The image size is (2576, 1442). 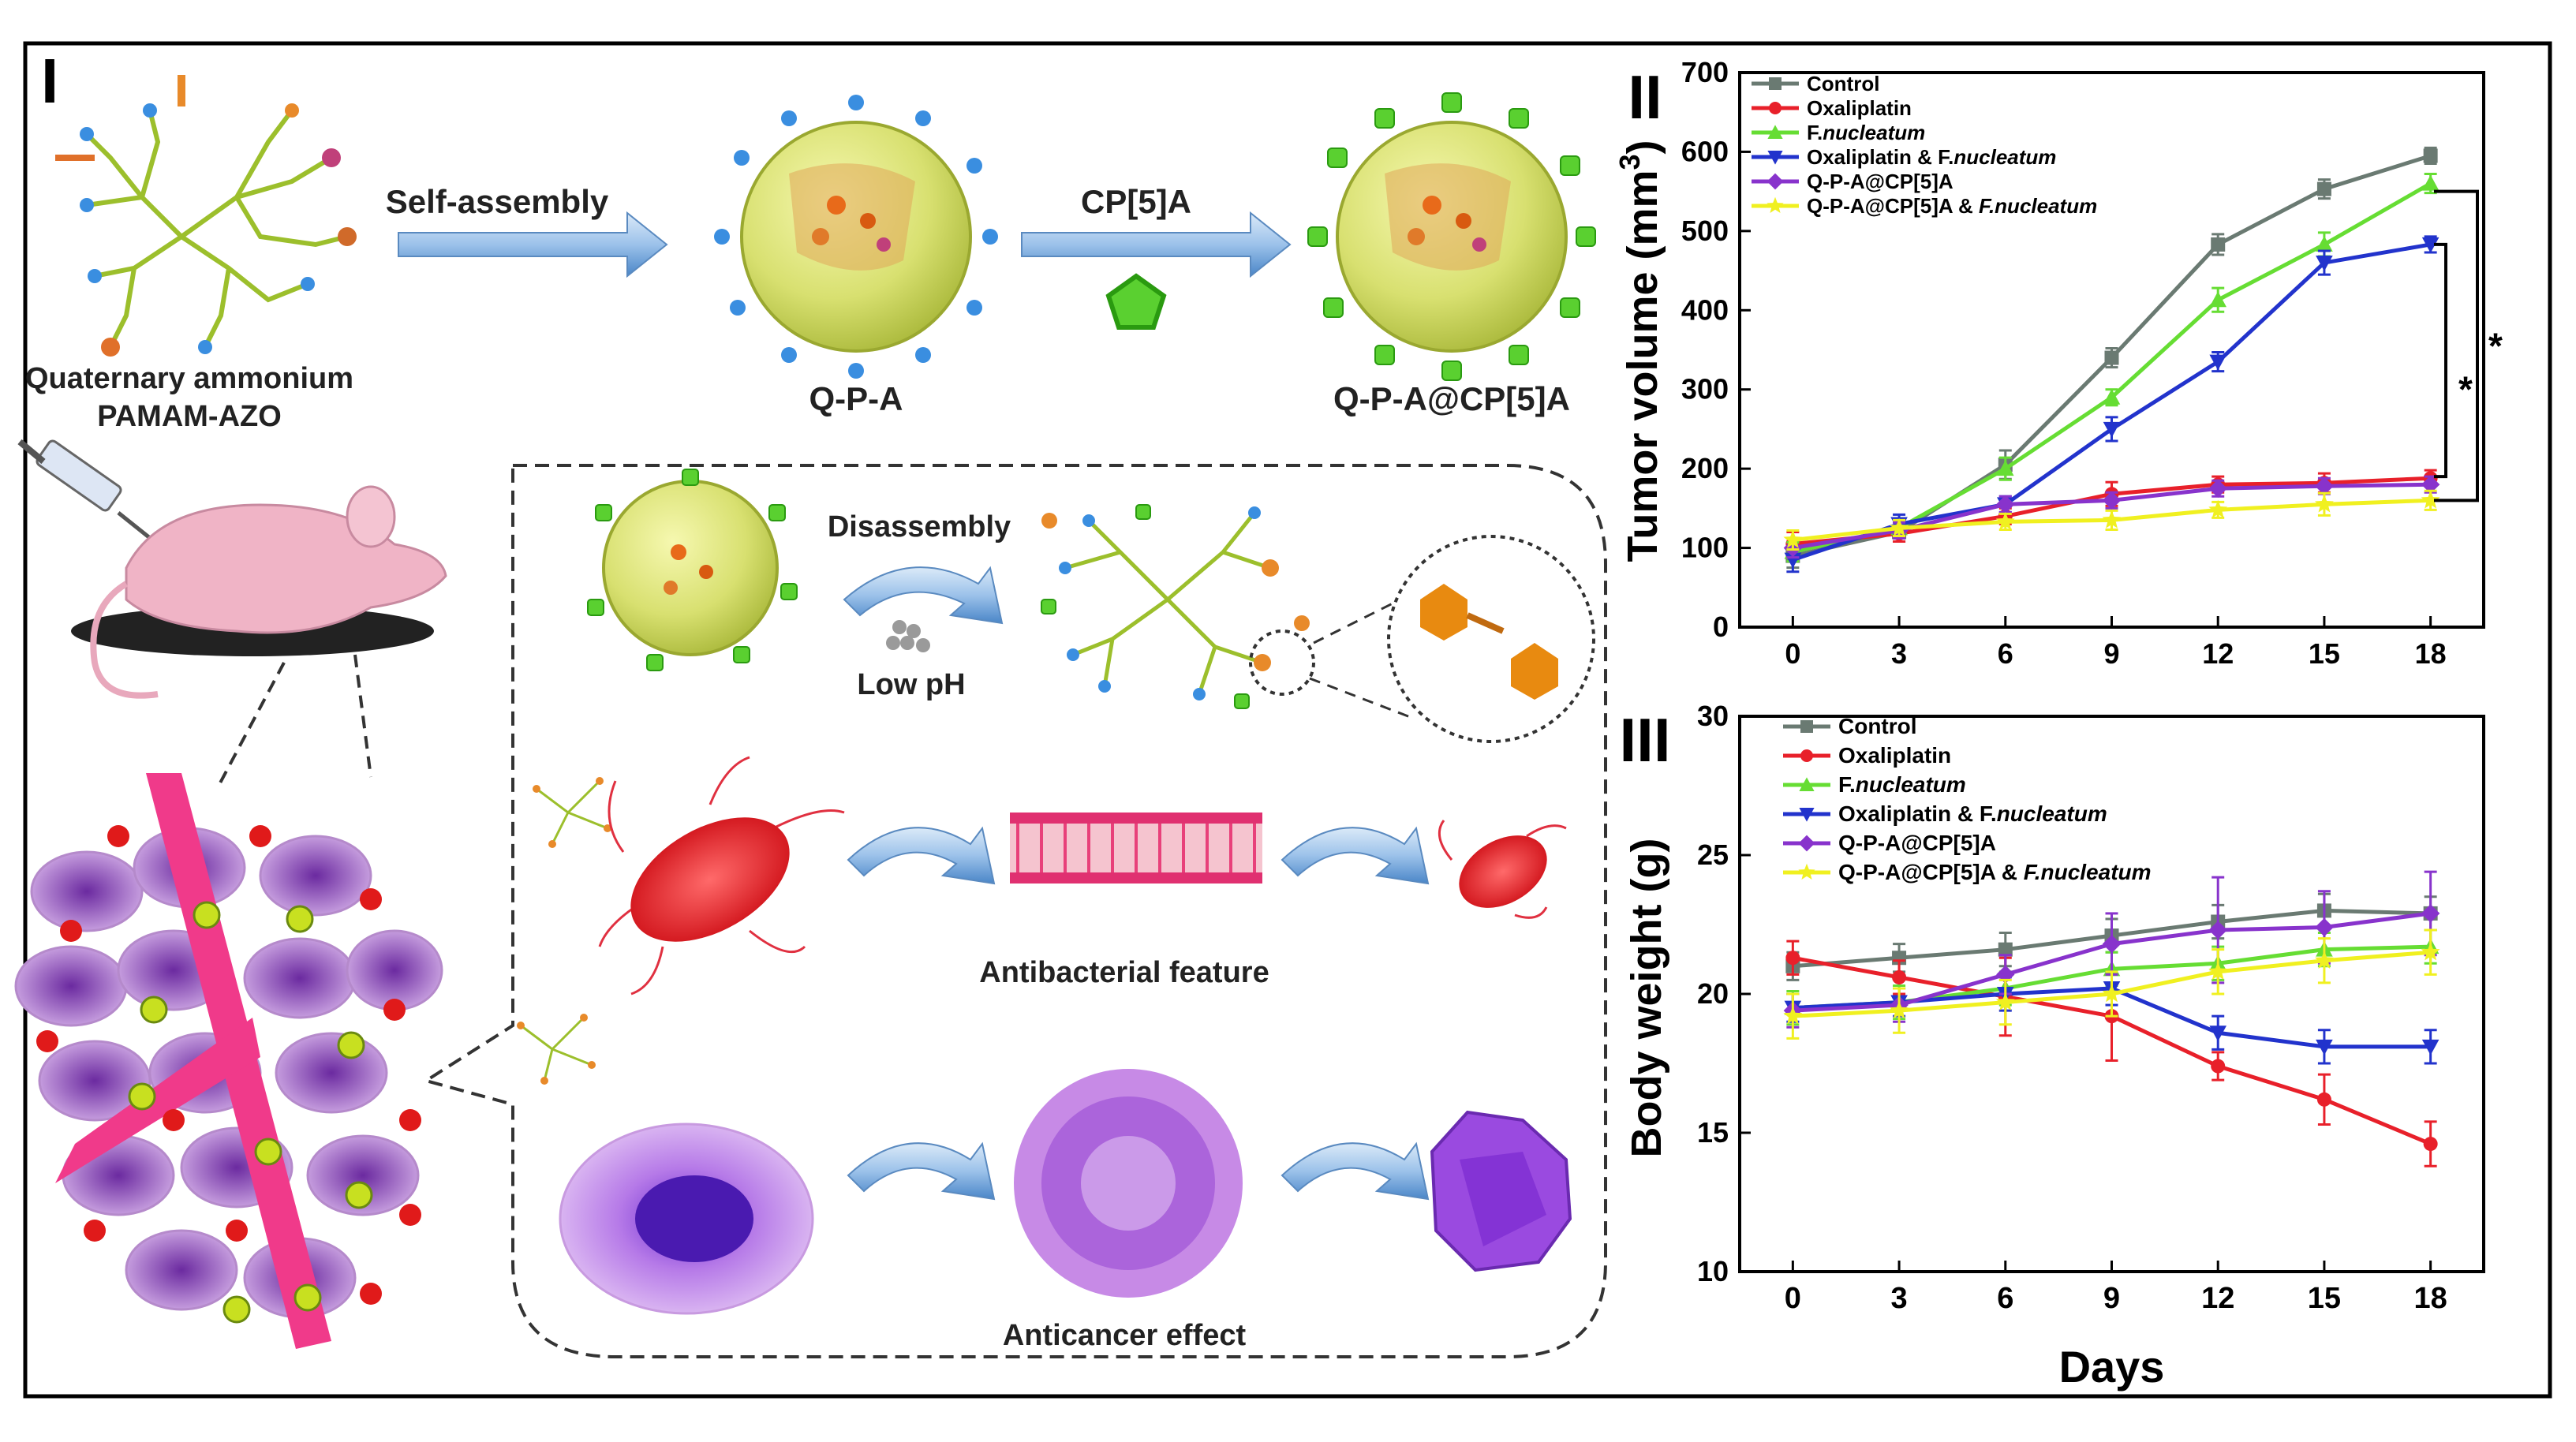 What do you see at coordinates (1721, 627) in the screenshot?
I see `y-tick-label: 0` at bounding box center [1721, 627].